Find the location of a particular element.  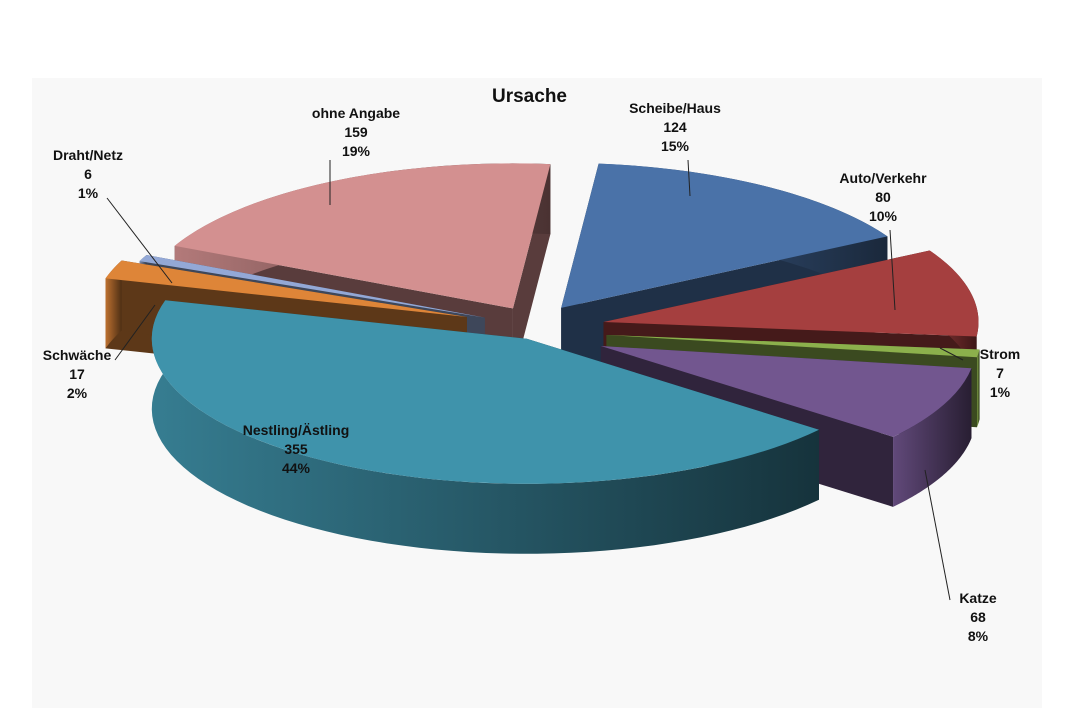

label-percent: 19% is located at coordinates (356, 151).